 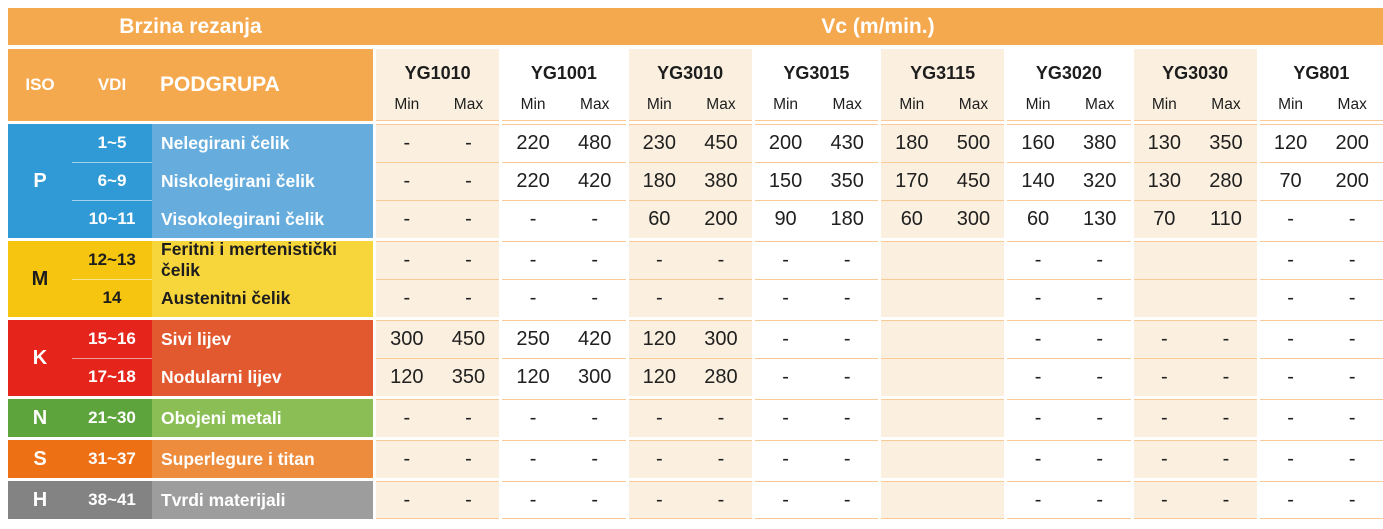 What do you see at coordinates (1069, 181) in the screenshot?
I see `value-group: 140 320` at bounding box center [1069, 181].